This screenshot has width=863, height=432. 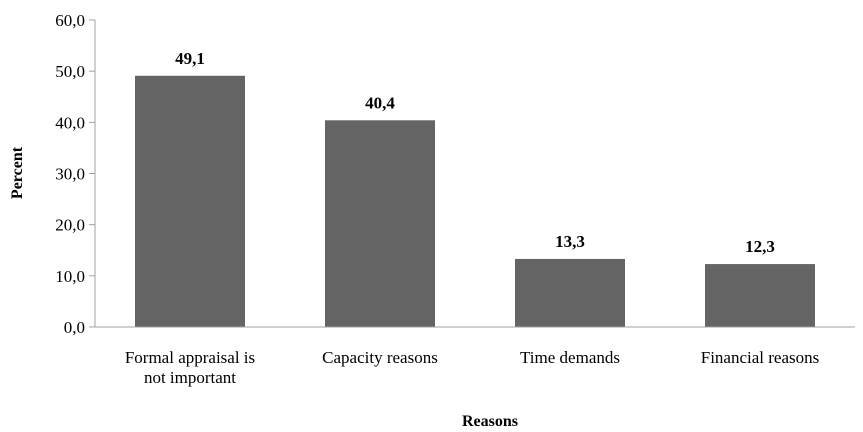 I want to click on category-label: Time demands, so click(x=570, y=357).